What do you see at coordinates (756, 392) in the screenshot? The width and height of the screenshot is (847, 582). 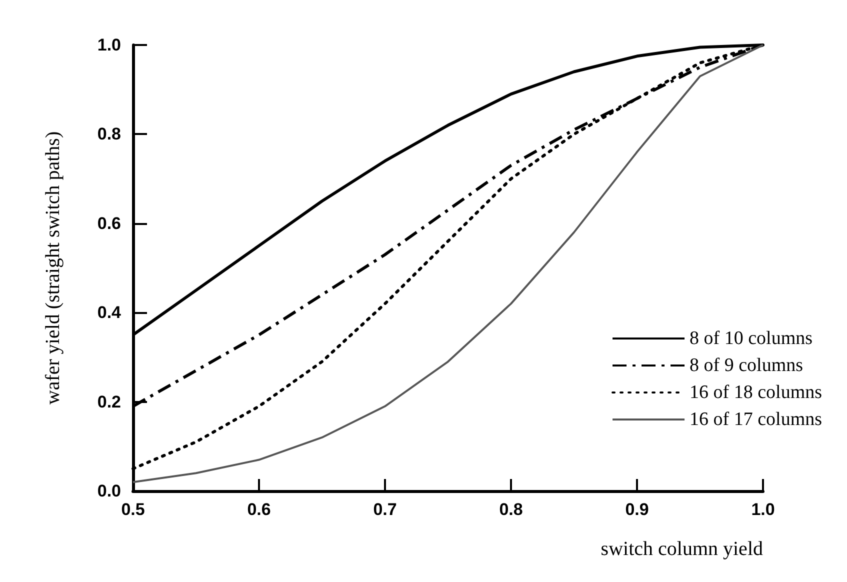 I see `legend-label: 16 of 18 columns` at bounding box center [756, 392].